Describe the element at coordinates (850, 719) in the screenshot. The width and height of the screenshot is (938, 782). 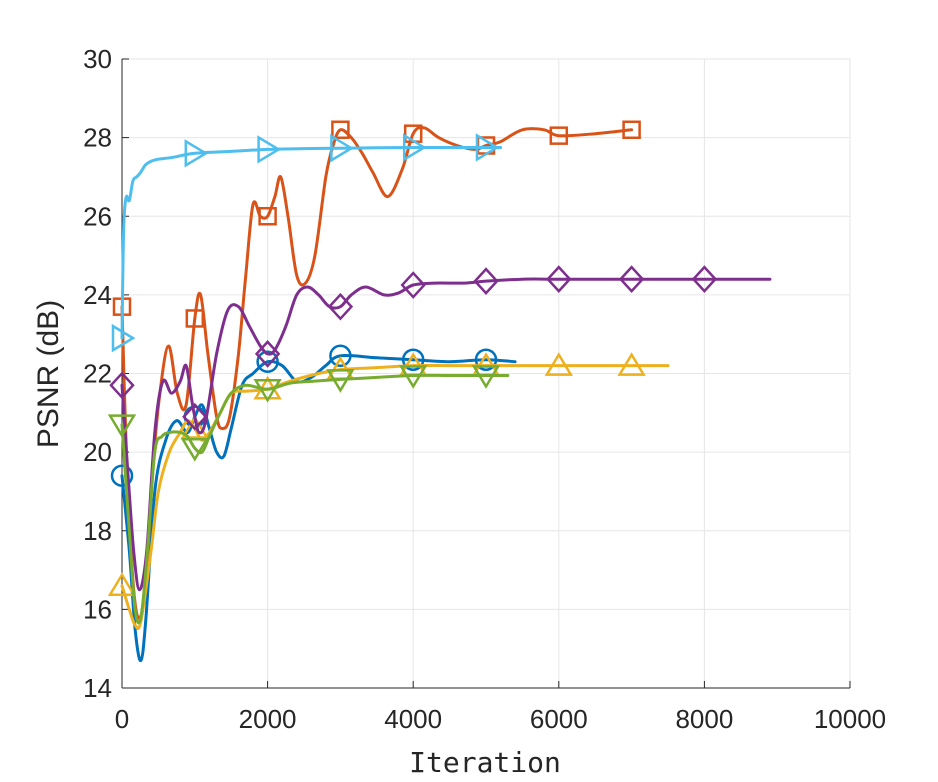
I see `x-tick-label: 10000` at that location.